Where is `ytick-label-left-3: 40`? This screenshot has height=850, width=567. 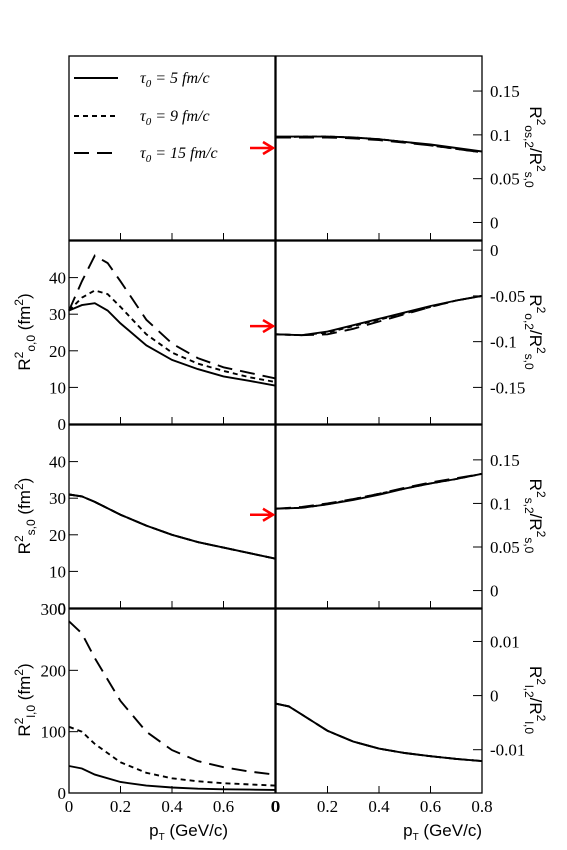
ytick-label-left-3: 40 is located at coordinates (57, 462).